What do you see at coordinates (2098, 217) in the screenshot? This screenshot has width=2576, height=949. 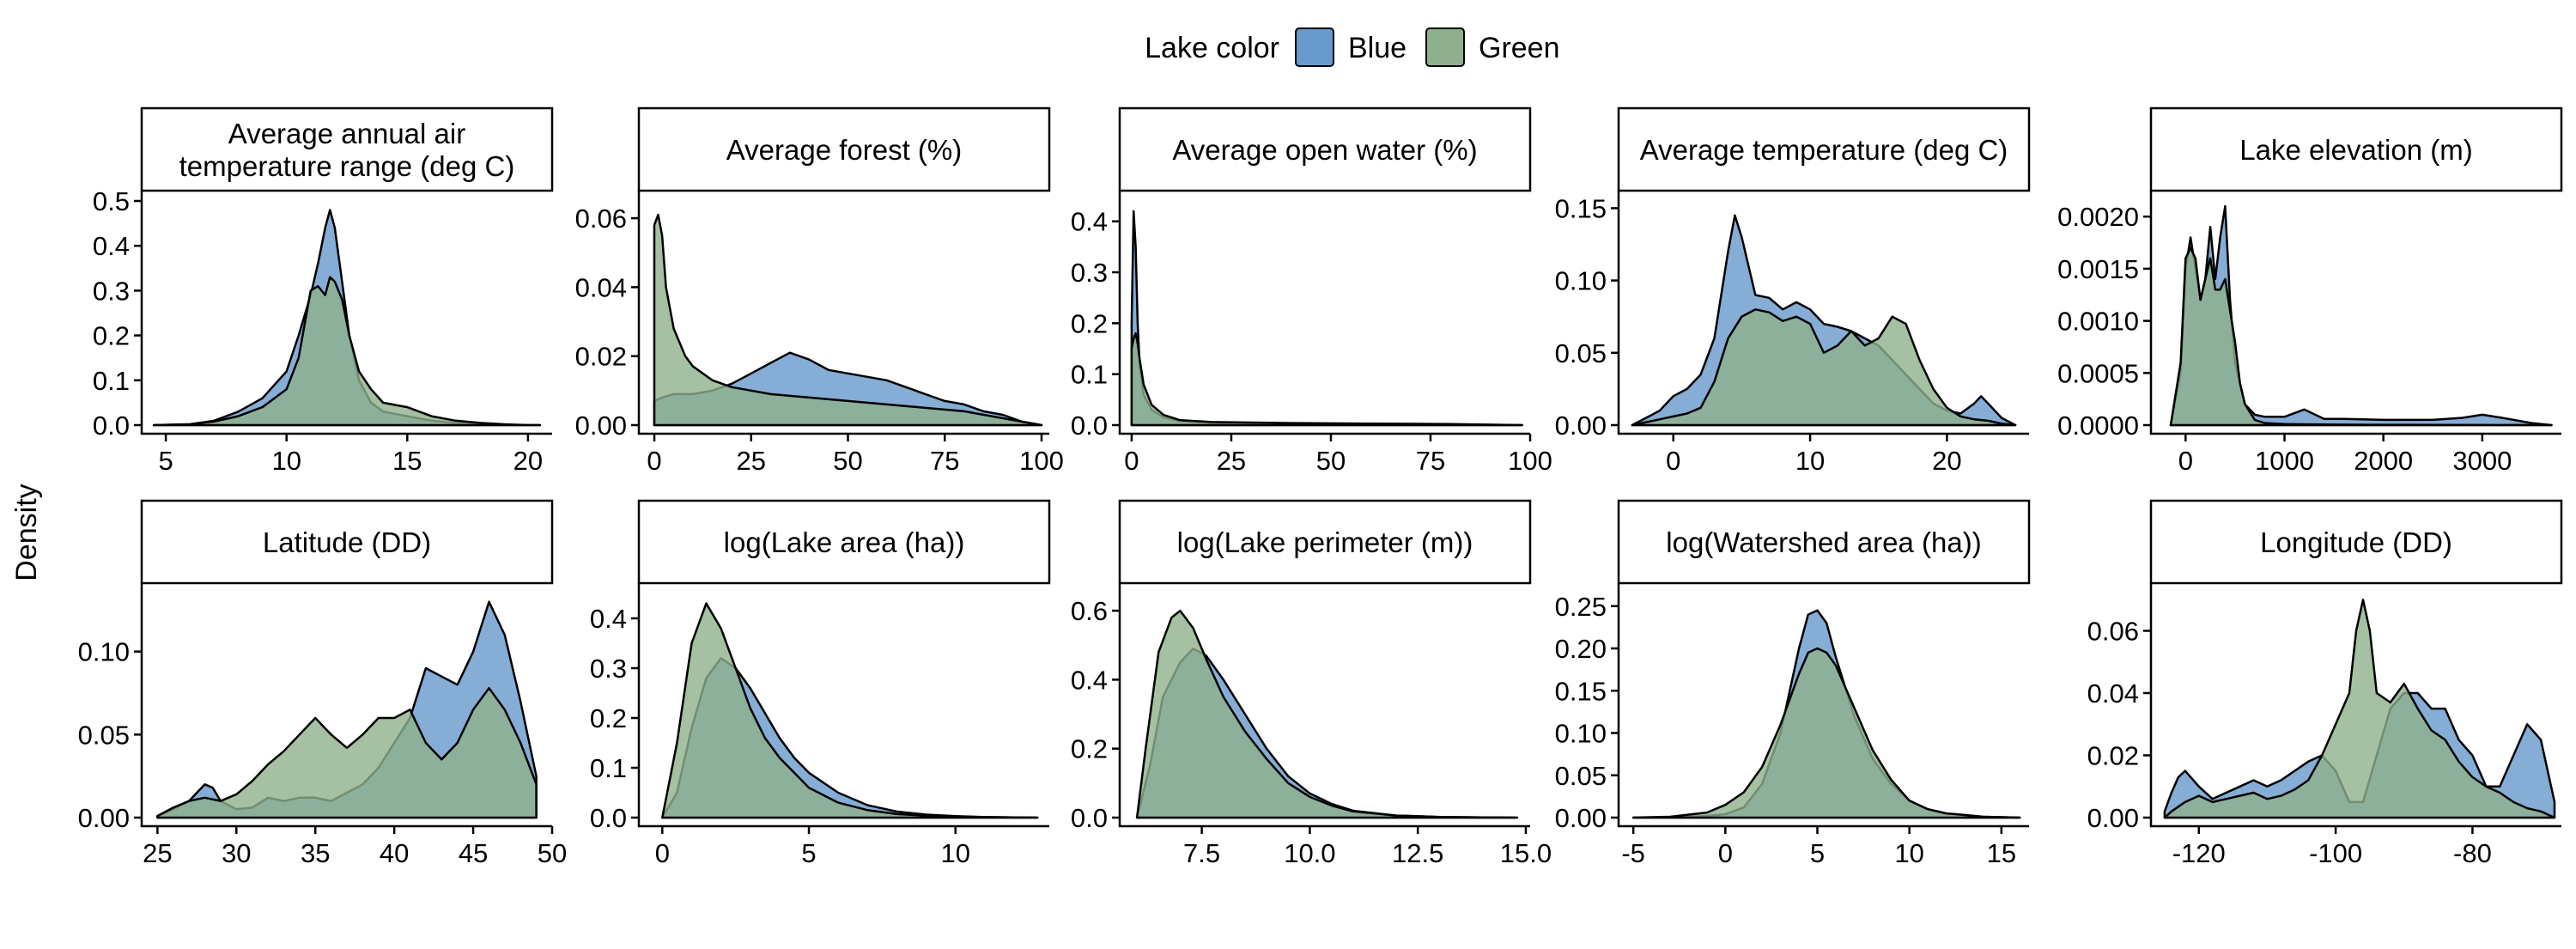 I see `y-tick-label: 0.0020` at bounding box center [2098, 217].